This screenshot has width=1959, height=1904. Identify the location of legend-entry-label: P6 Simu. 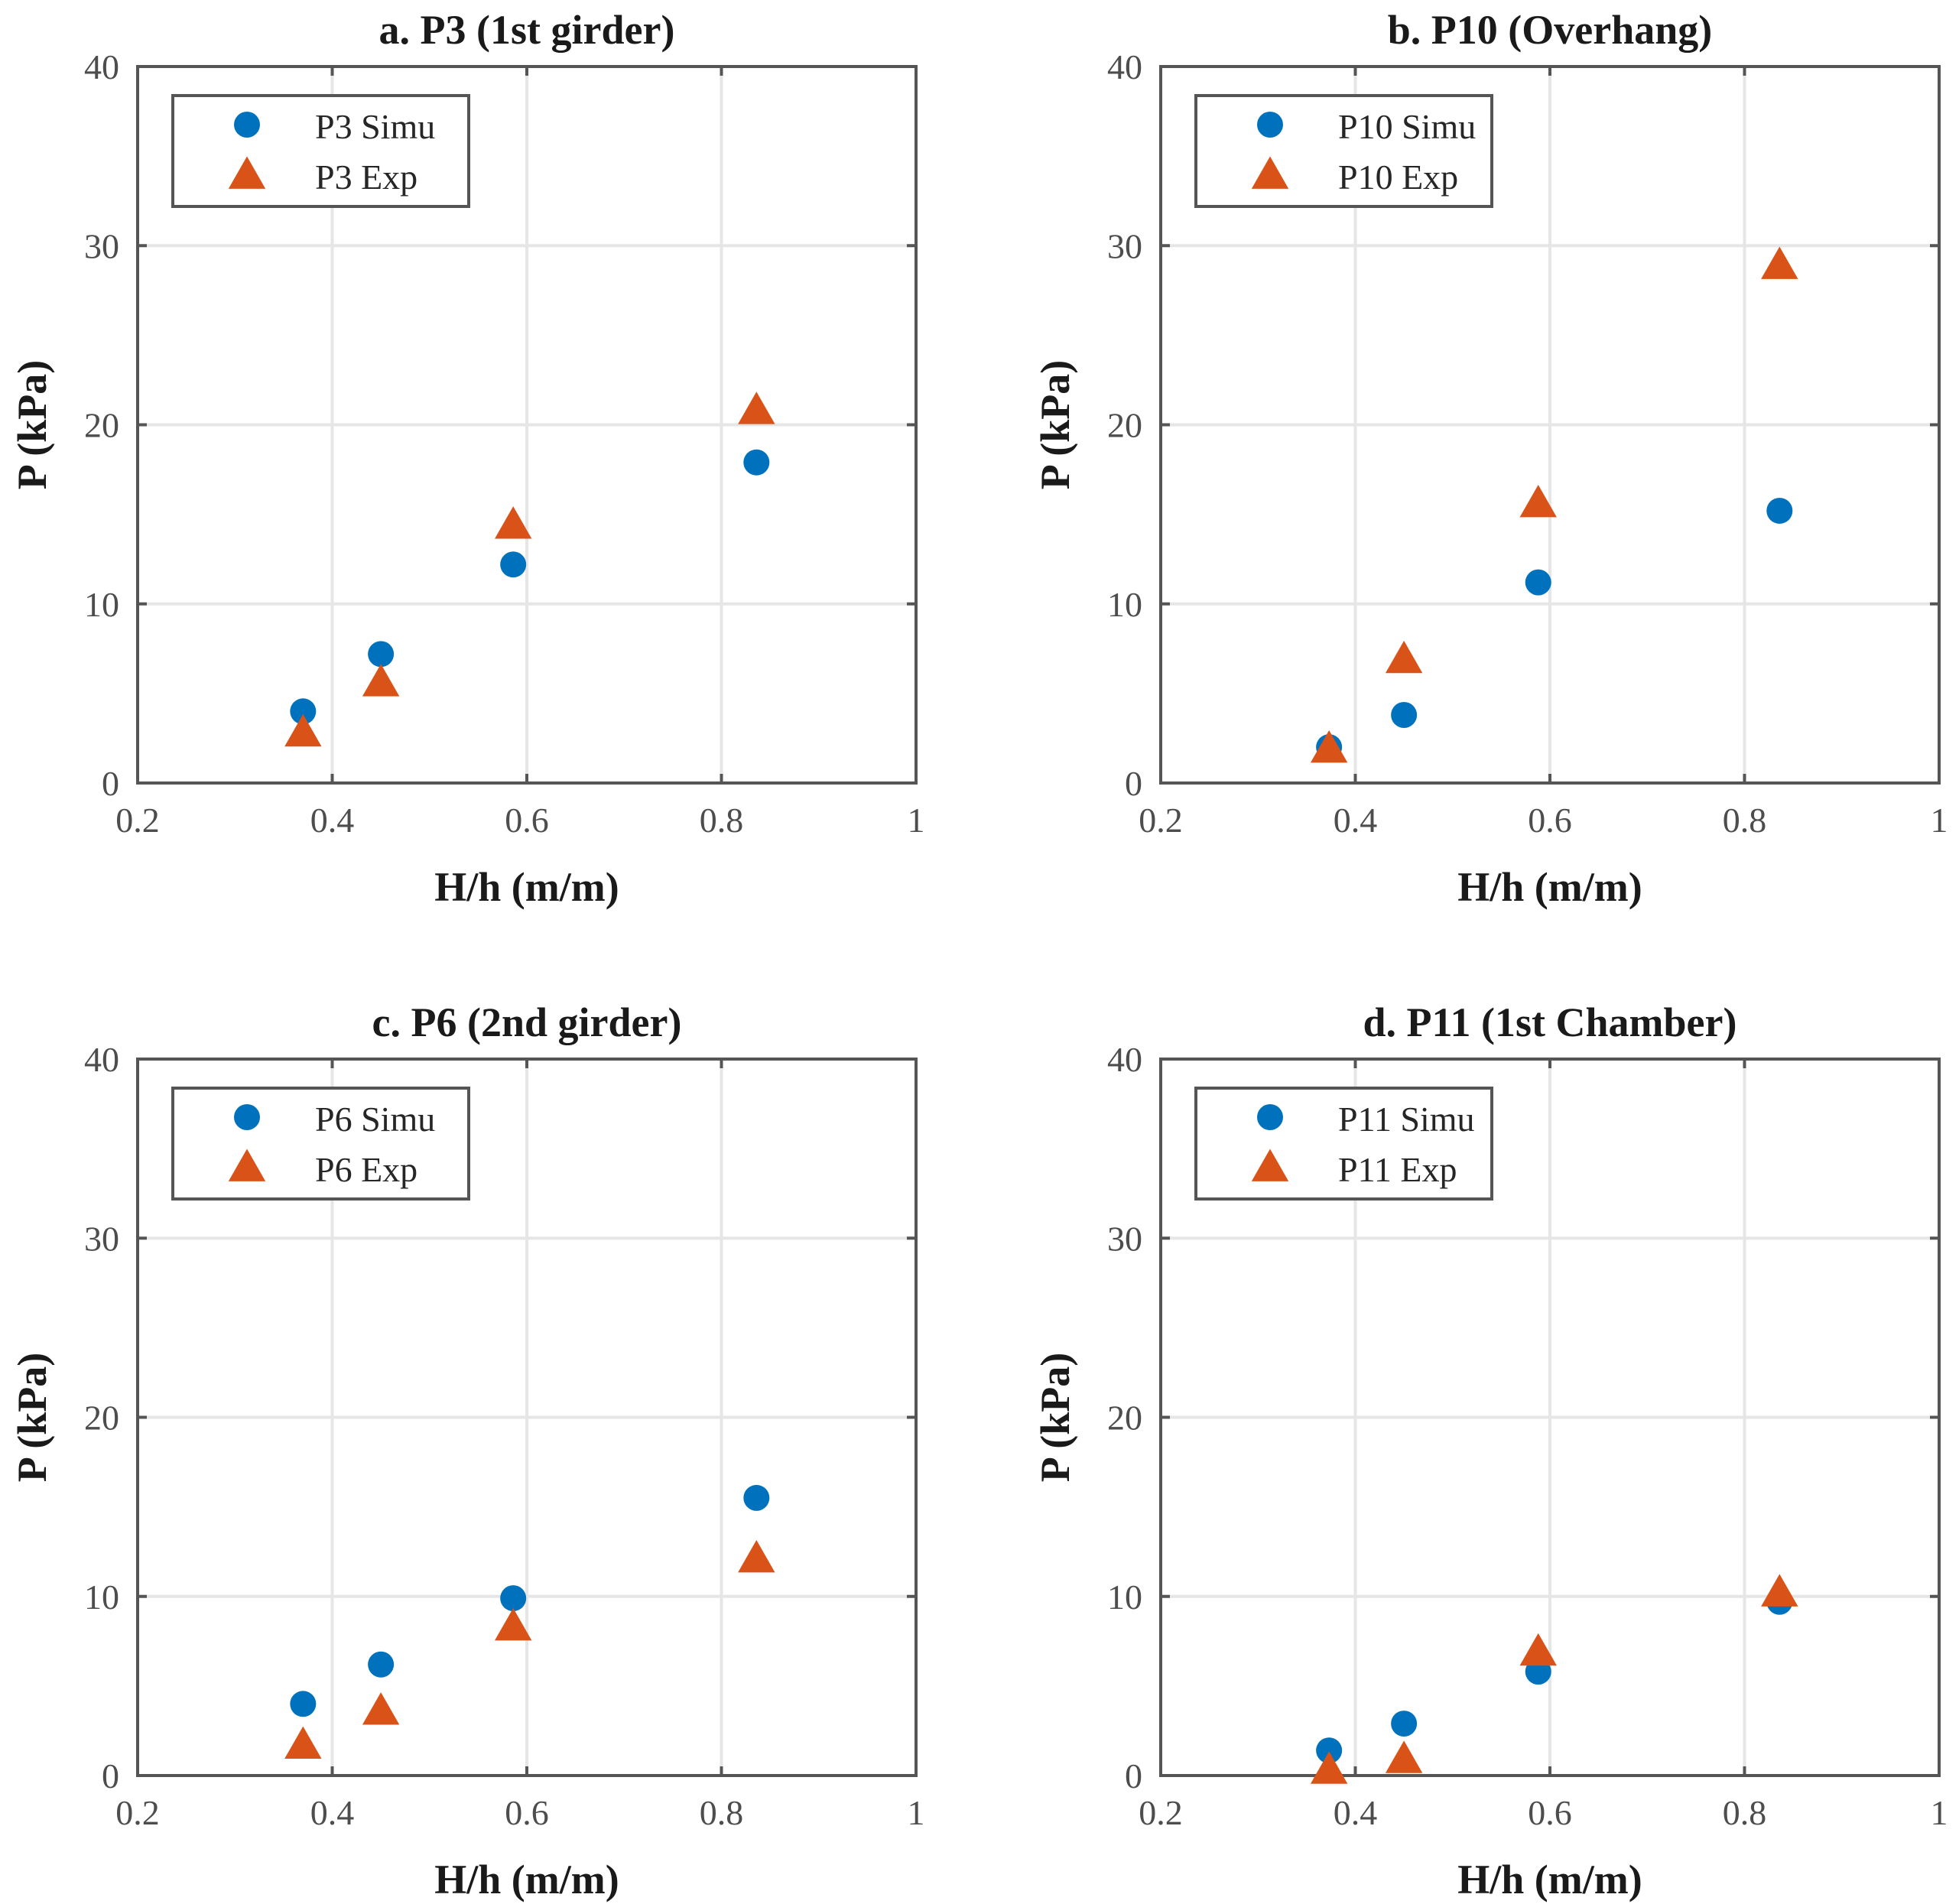
(375, 1119).